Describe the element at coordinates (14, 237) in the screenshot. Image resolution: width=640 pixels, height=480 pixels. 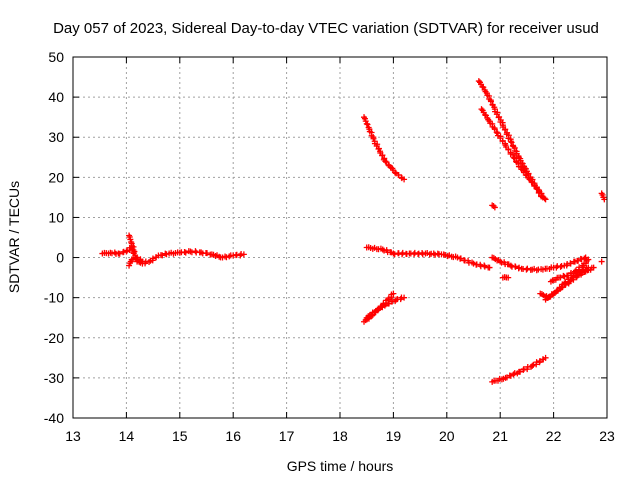
I see `y-axis-label: SDTVAR / TECUs` at that location.